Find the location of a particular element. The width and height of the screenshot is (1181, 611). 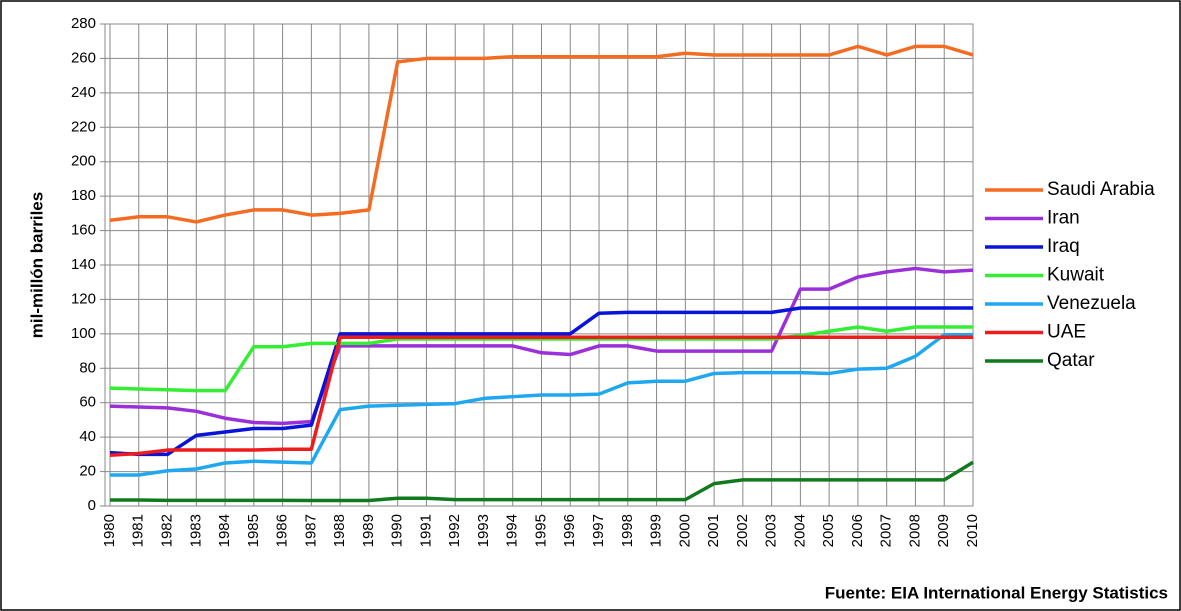

x-tick-label: 2007 is located at coordinates (886, 530).